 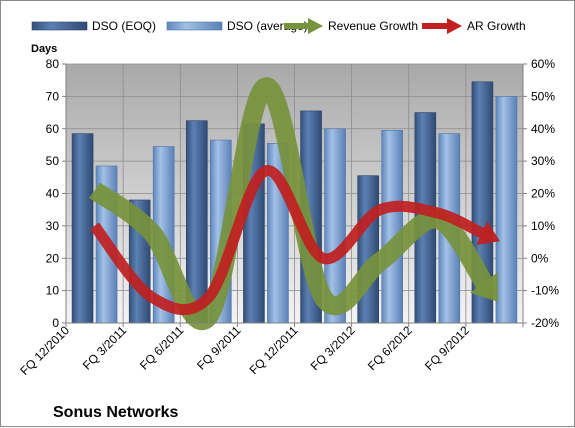 I want to click on legend-label-revenue-growth: Revenue Growth, so click(x=373, y=26).